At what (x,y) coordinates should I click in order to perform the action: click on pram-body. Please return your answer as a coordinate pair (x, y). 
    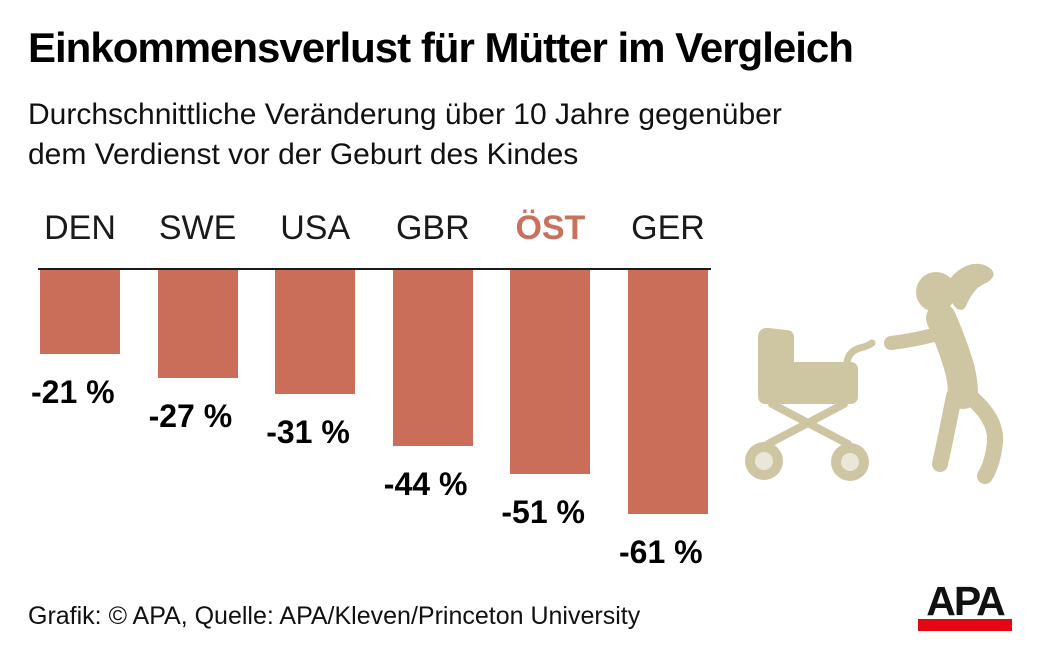
    Looking at the image, I should click on (808, 365).